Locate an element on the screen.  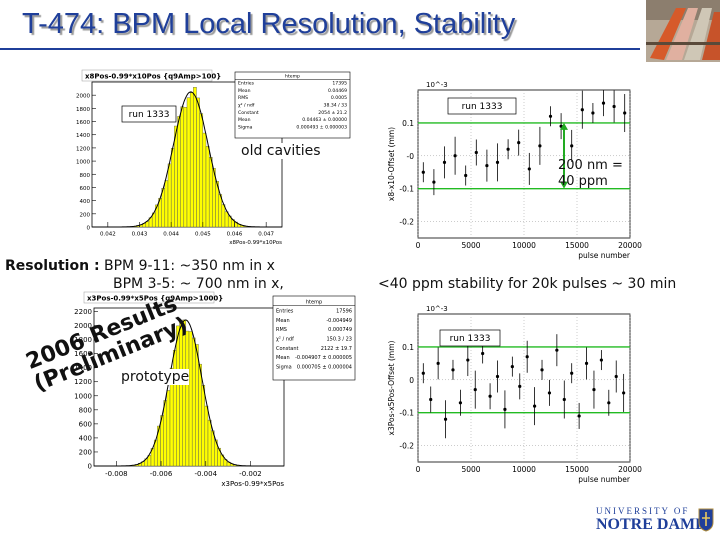
y-tick-label: 0 is located at coordinates (90, 467).